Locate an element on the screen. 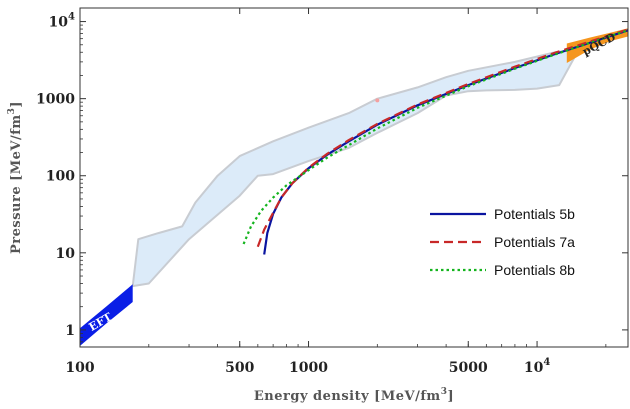 Image resolution: width=630 pixels, height=409 pixels. x-tick-label: 5000 is located at coordinates (468, 368).